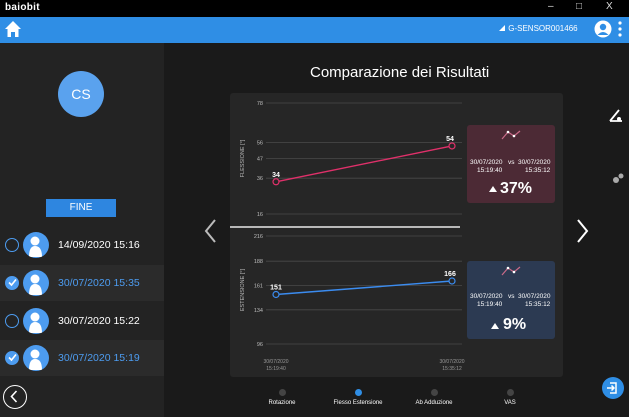  What do you see at coordinates (243, 289) in the screenshot?
I see `y-axis-label: ESTENSIONE [°]` at bounding box center [243, 289].